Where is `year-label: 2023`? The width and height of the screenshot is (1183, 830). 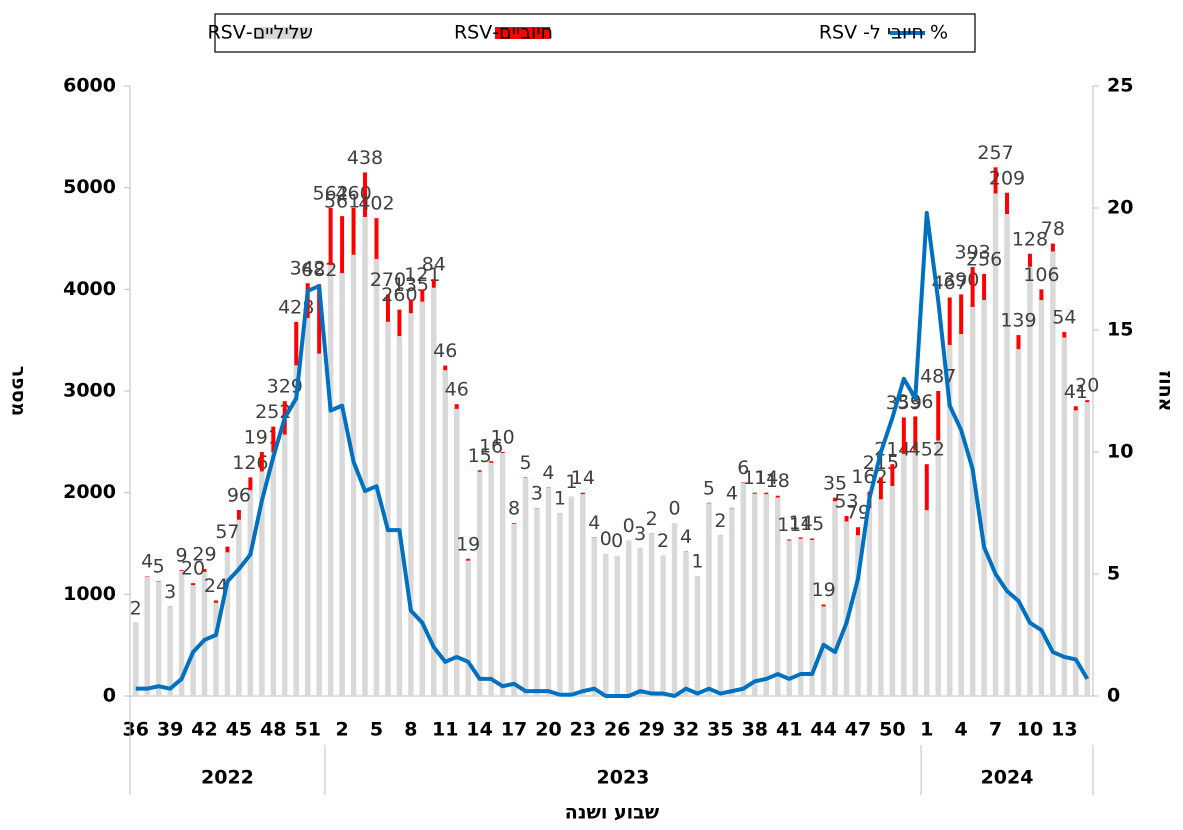 year-label: 2023 is located at coordinates (623, 778).